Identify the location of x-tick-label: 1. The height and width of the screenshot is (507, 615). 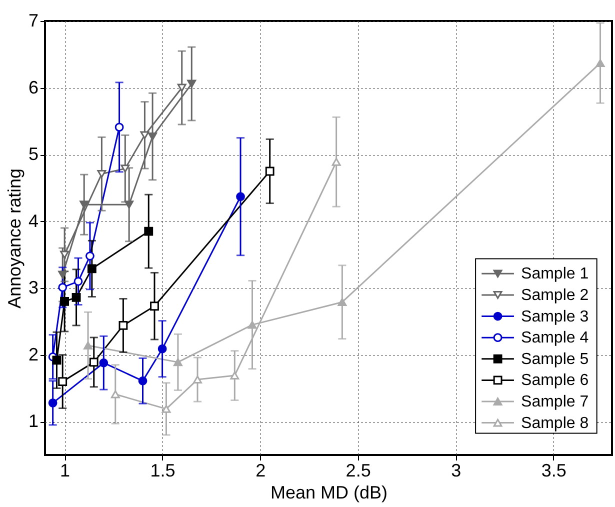
(65, 470).